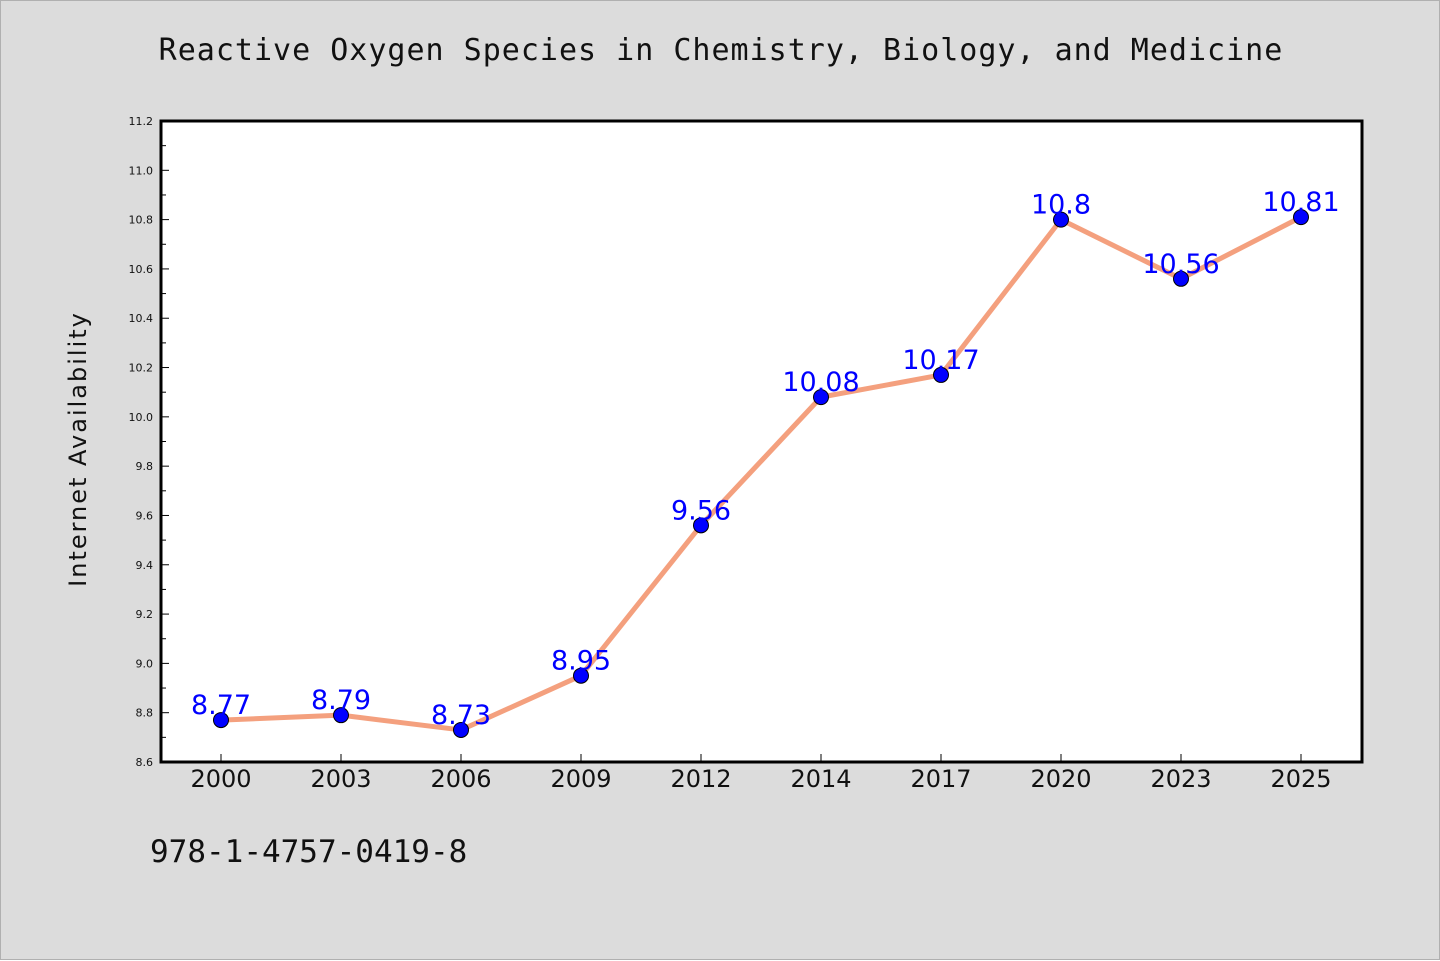 The height and width of the screenshot is (961, 1440). Describe the element at coordinates (701, 510) in the screenshot. I see `data-label: 9.56` at that location.